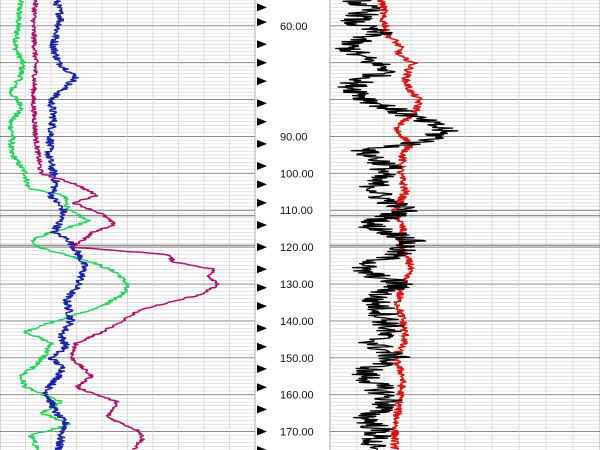 This screenshot has height=450, width=600. What do you see at coordinates (297, 359) in the screenshot?
I see `depth-tick-label: 150.00` at bounding box center [297, 359].